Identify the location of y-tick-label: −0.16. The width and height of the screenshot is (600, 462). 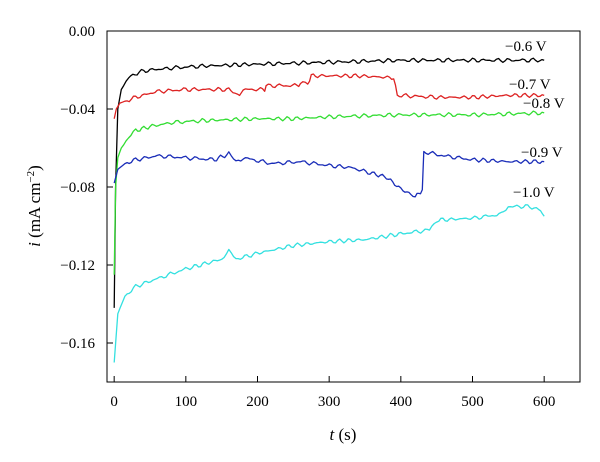
(77, 344).